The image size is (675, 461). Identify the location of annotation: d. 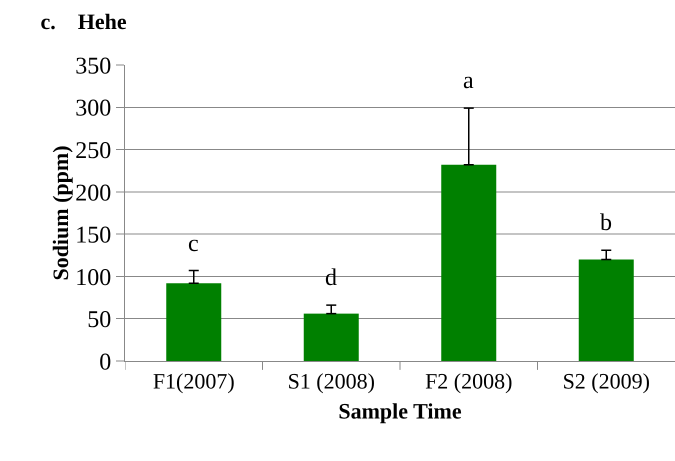
(331, 278).